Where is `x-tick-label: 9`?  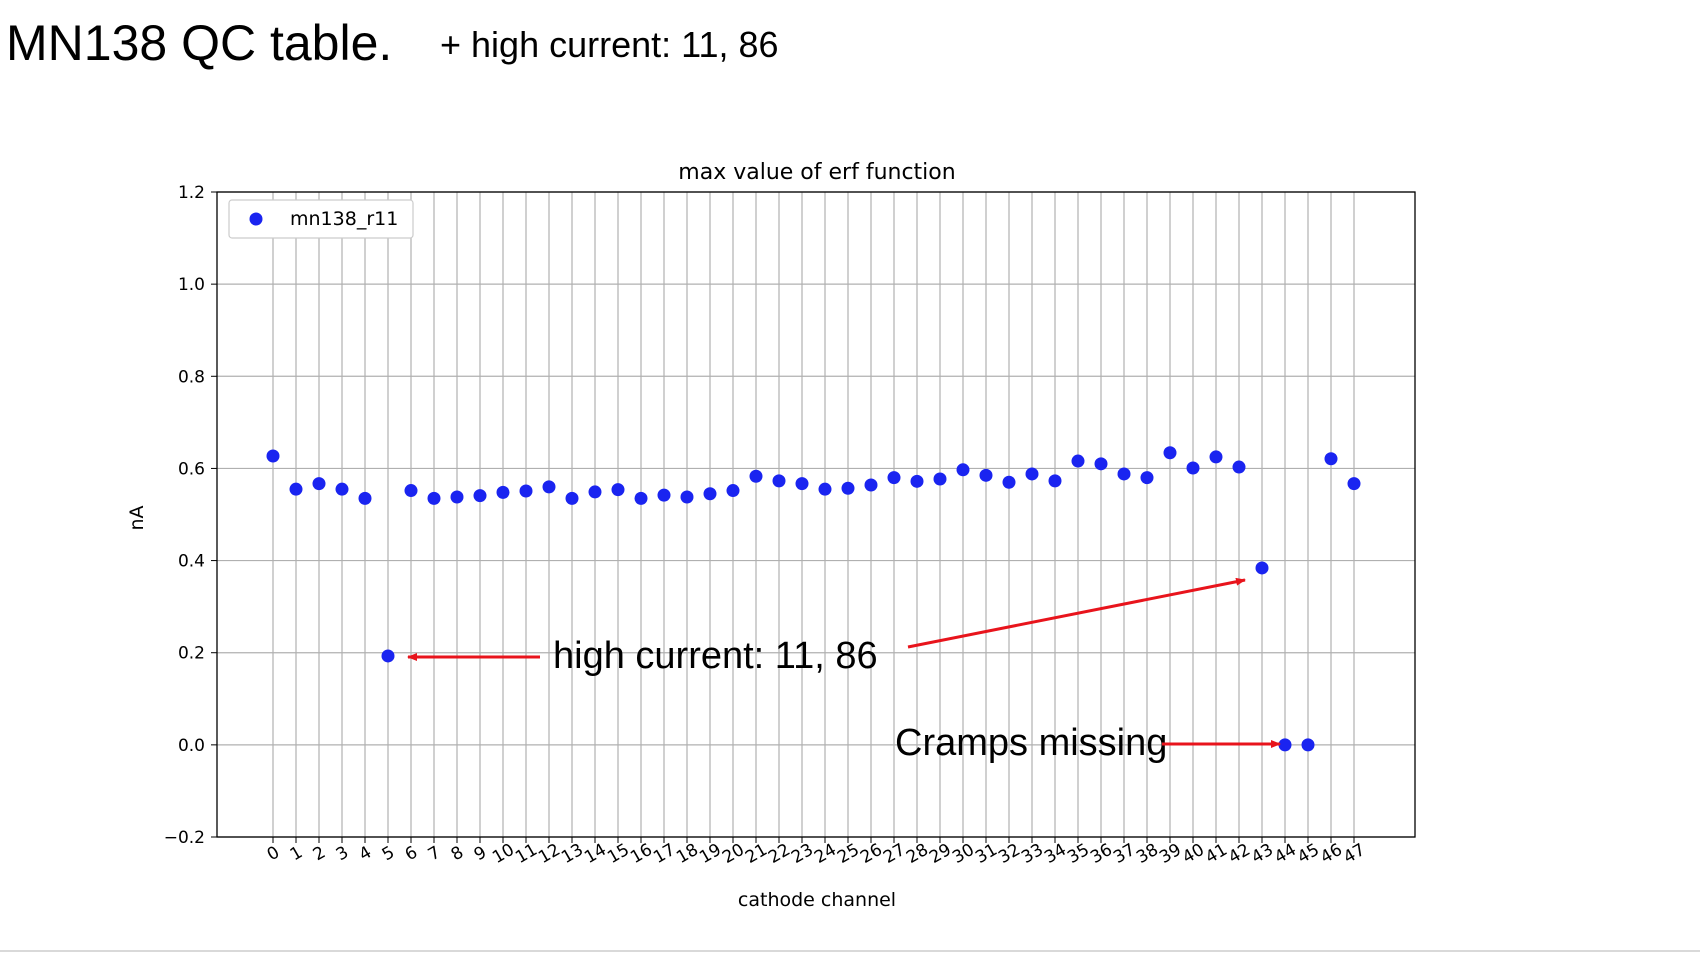
x-tick-label: 9 is located at coordinates (480, 853).